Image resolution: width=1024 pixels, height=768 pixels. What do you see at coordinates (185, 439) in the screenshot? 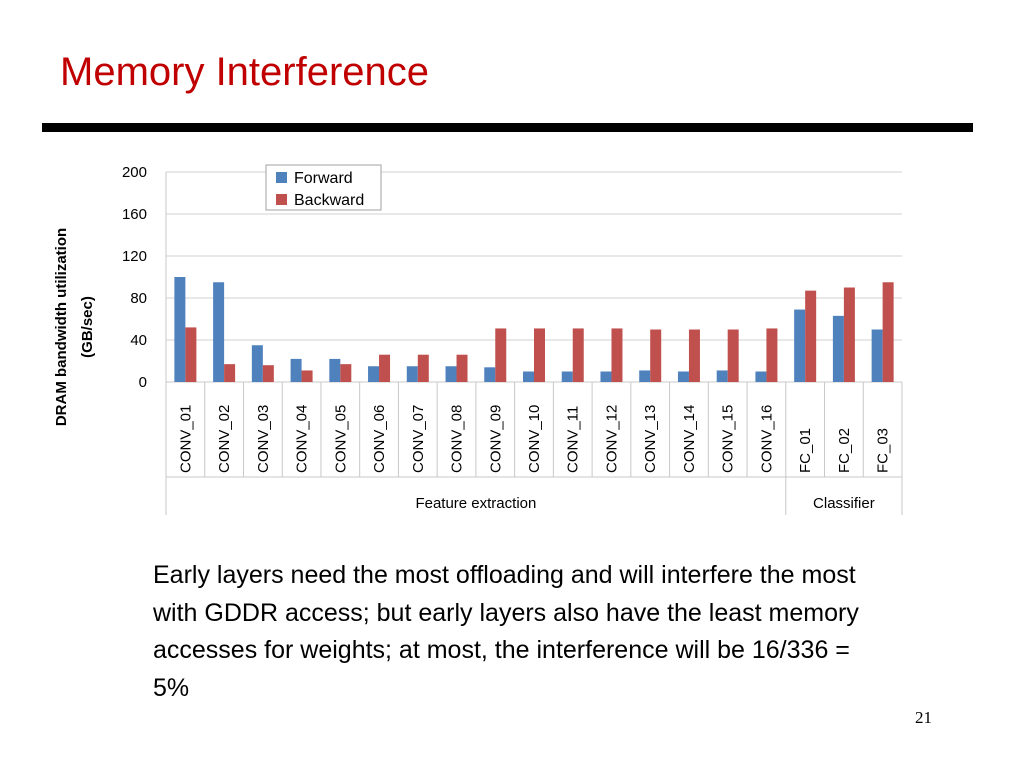
I see `x-tick-label: CONV_01` at bounding box center [185, 439].